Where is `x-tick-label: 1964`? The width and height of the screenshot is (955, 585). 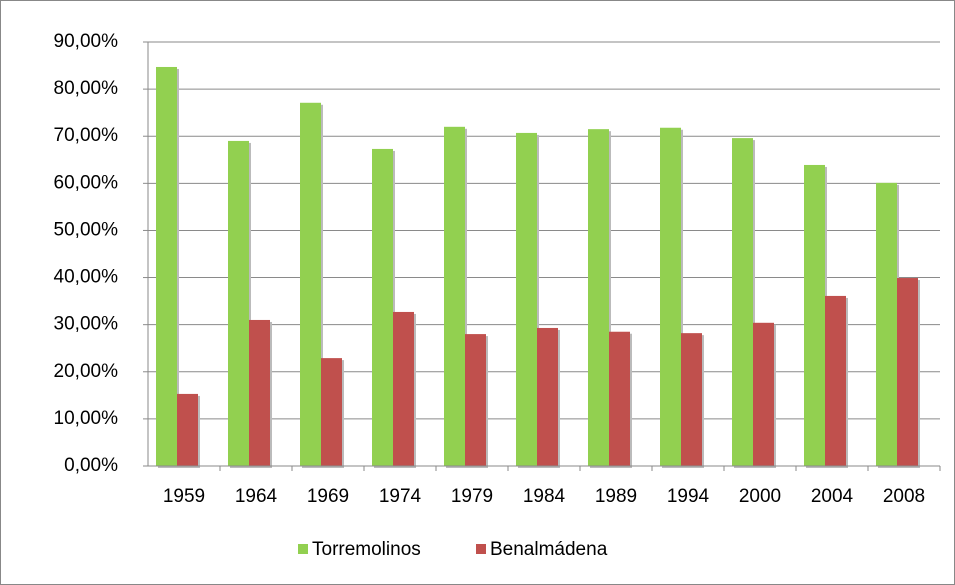 x-tick-label: 1964 is located at coordinates (256, 496).